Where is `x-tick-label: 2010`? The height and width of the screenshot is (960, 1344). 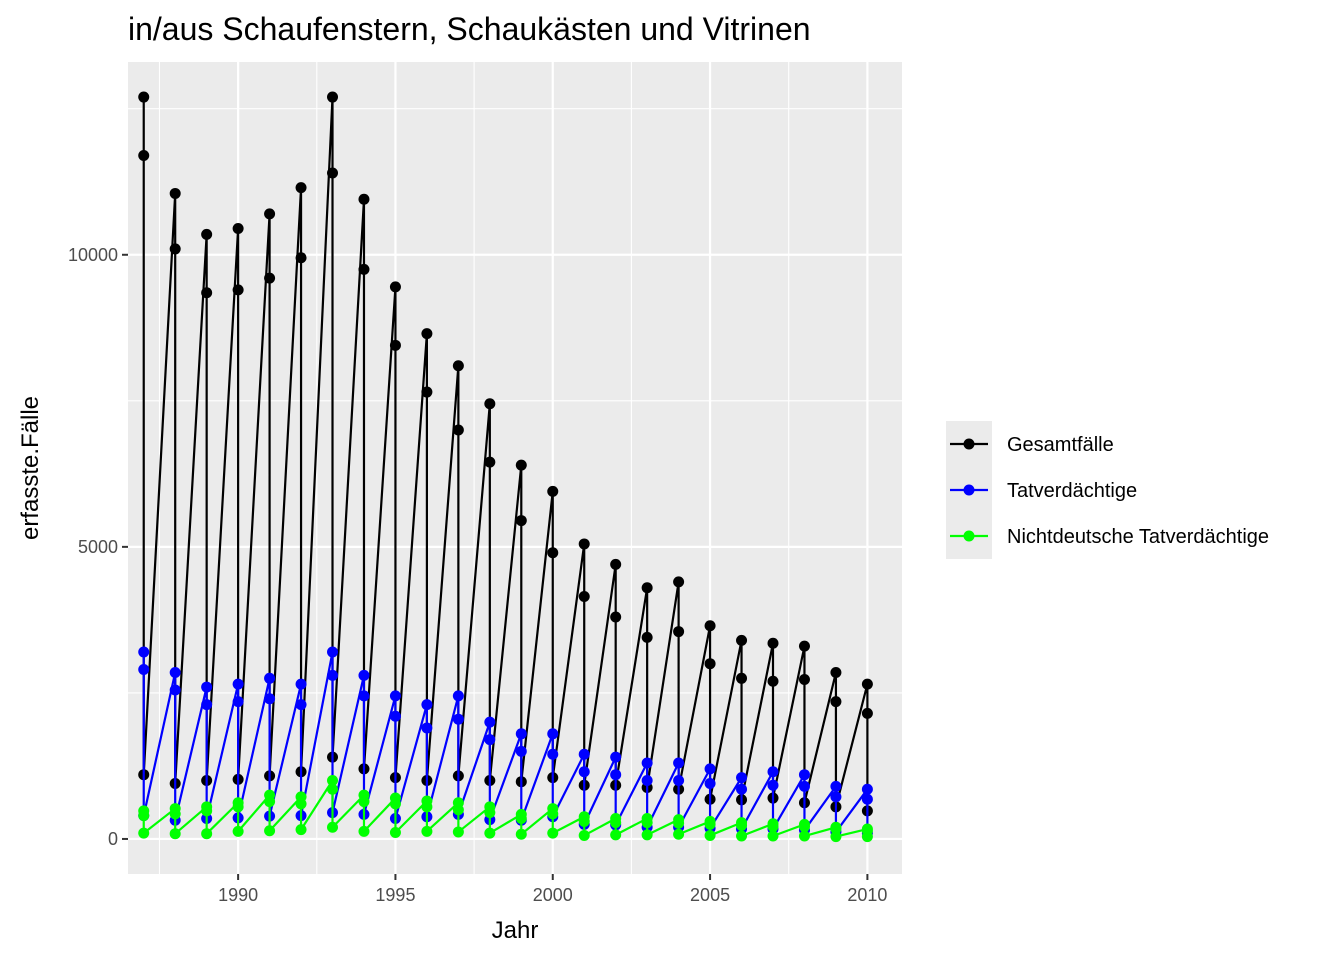
x-tick-label: 2010 is located at coordinates (867, 895).